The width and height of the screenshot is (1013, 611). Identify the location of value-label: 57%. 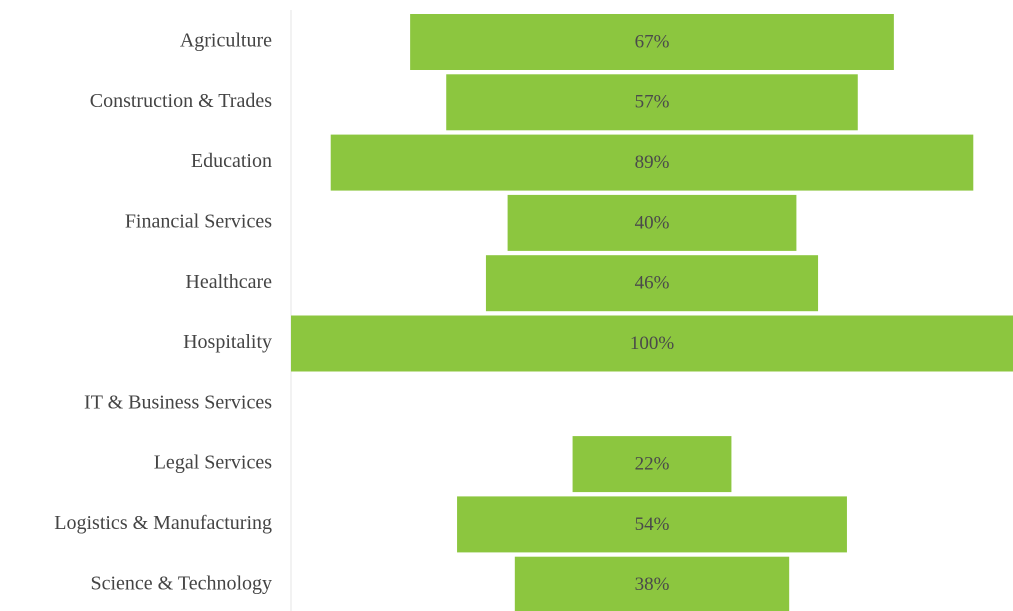
(652, 102).